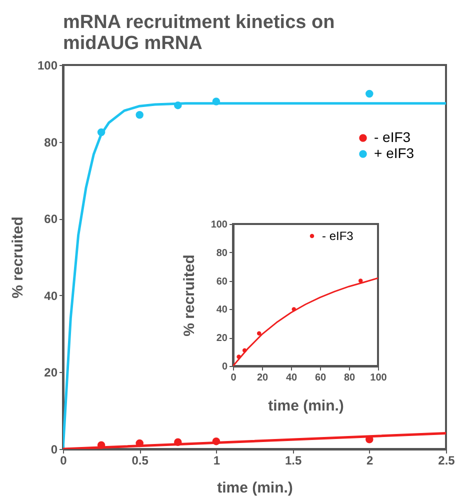  Describe the element at coordinates (370, 461) in the screenshot. I see `x-tick-label: 2` at that location.